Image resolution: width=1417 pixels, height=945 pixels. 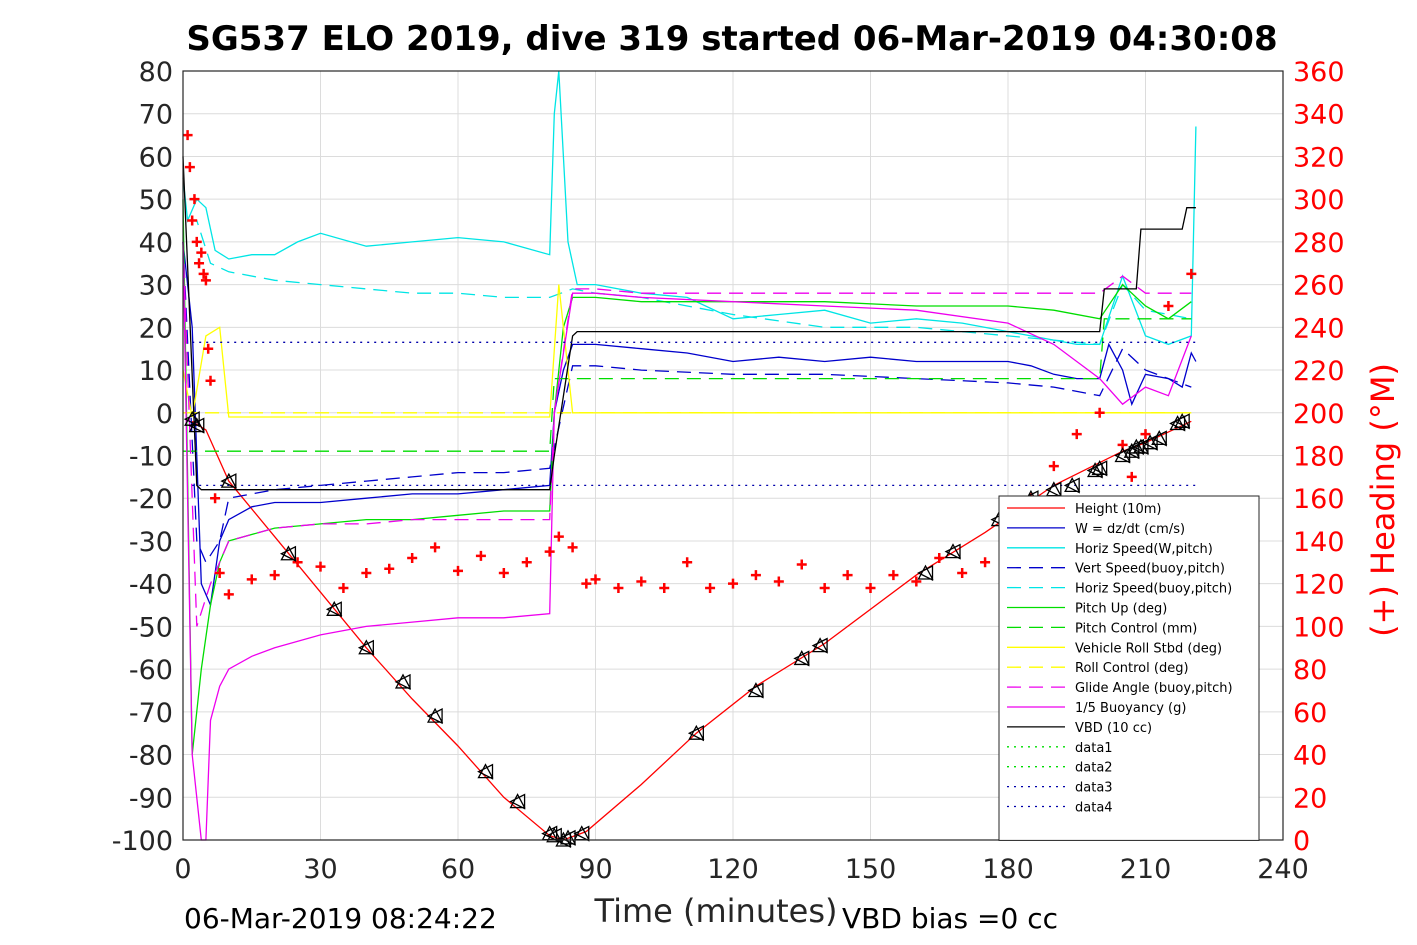 I want to click on right-y-axis-label: (+) Heading (°M), so click(x=1383, y=500).